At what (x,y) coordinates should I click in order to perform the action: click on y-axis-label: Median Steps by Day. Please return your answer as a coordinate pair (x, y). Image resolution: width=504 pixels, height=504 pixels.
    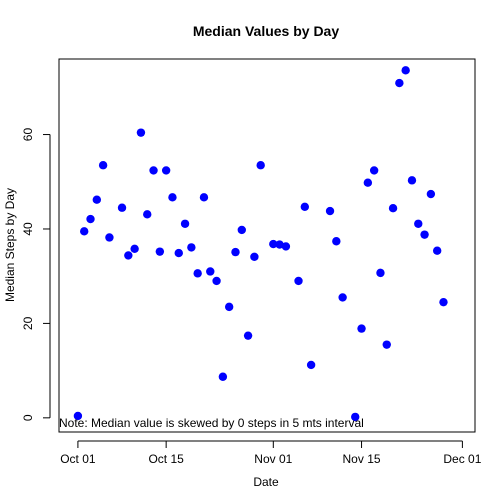
    Looking at the image, I should click on (10, 245).